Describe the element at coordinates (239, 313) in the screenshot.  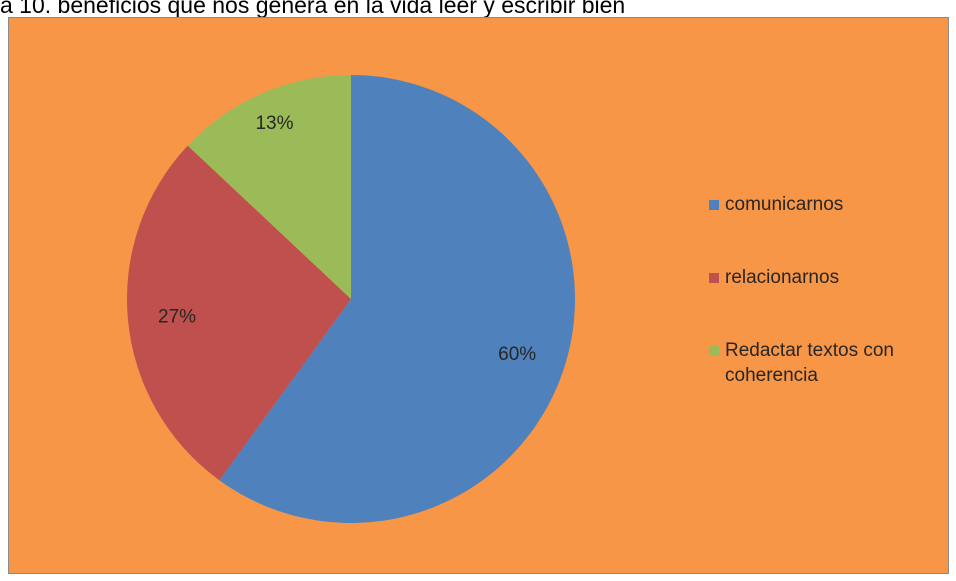
I see `pie-slice-relacionarnos` at that location.